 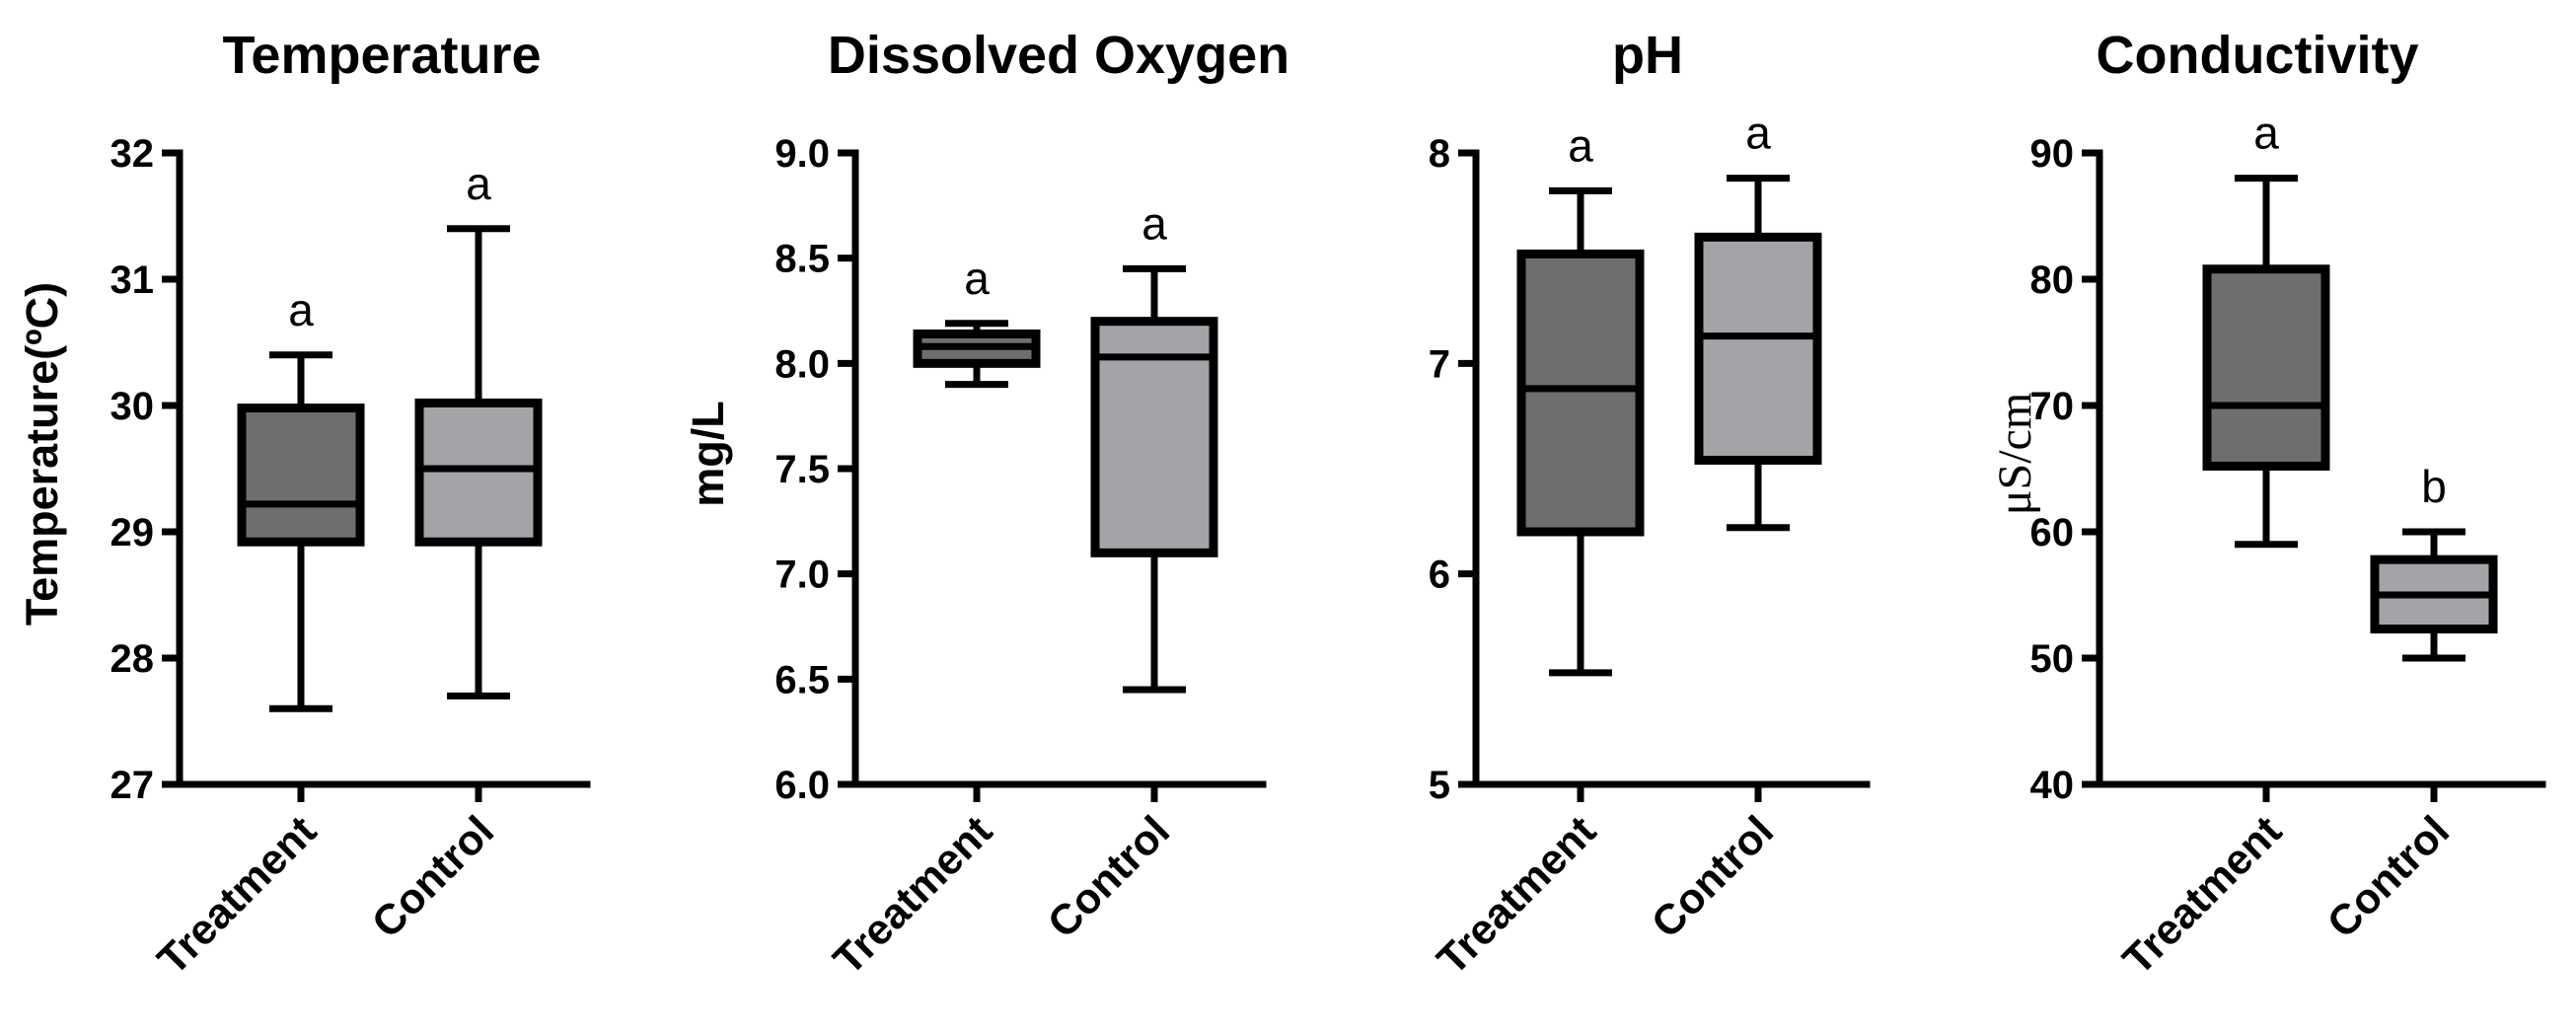 I want to click on chart-title: Conductivity, so click(x=2257, y=55).